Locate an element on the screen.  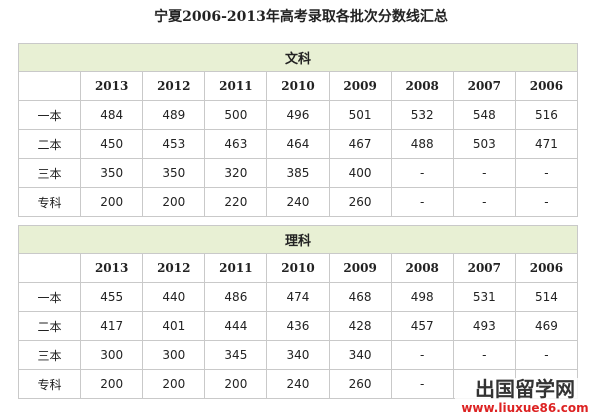
score-cell: 469 is located at coordinates (546, 326).